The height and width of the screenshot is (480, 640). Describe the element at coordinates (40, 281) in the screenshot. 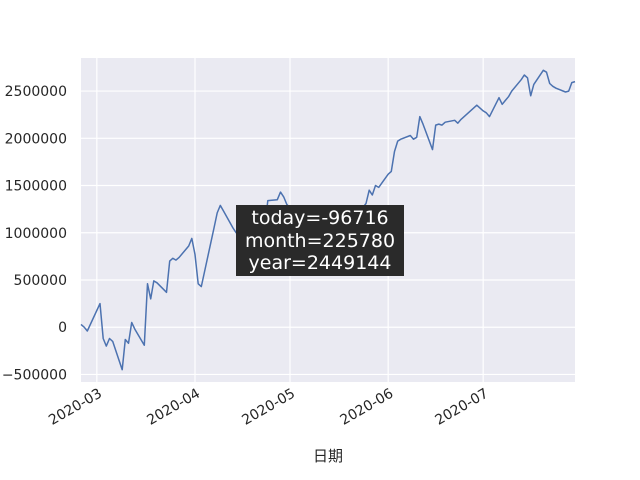

I see `y-tick-label: 500000` at that location.